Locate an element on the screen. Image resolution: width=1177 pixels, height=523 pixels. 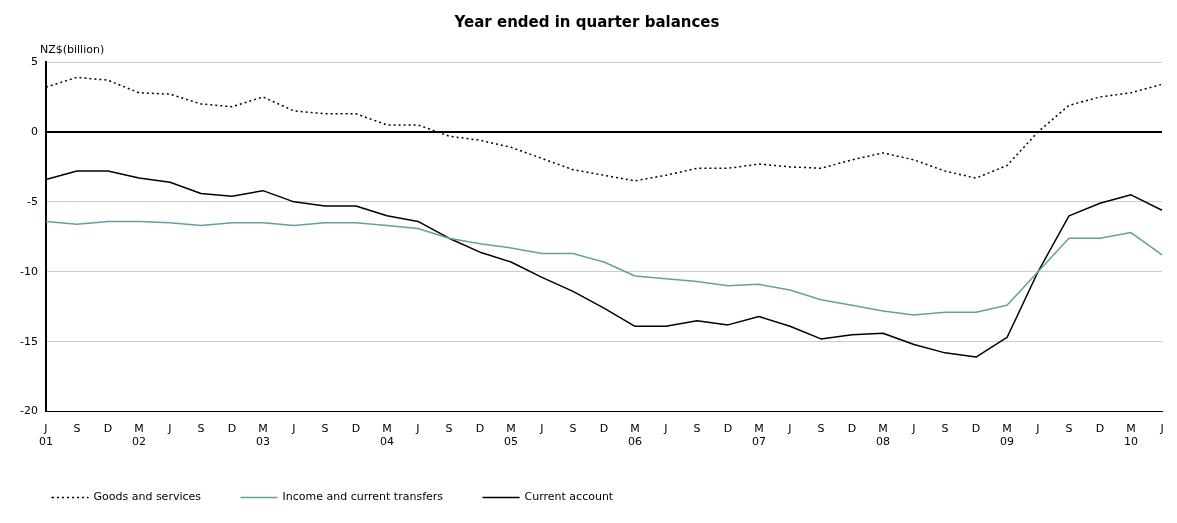
x-tick-label: M 05 is located at coordinates (510, 435).